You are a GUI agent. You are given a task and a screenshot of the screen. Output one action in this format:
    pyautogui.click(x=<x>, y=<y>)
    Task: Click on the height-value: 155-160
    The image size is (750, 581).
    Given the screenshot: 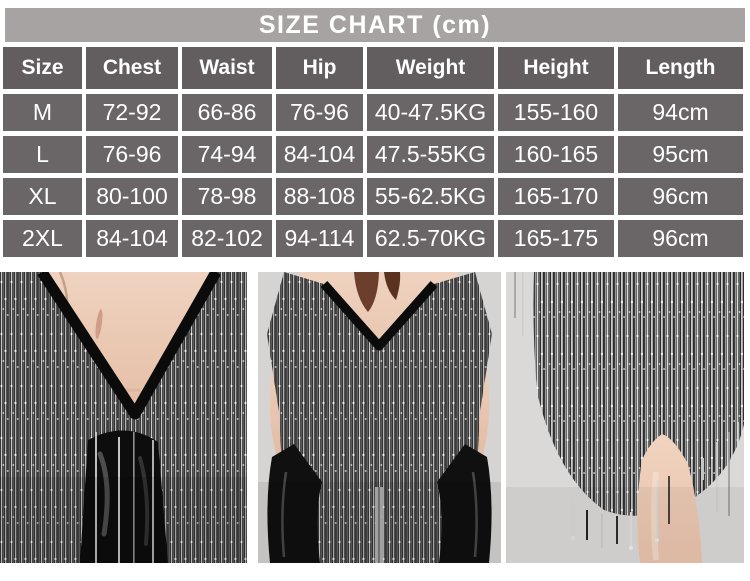 What is the action you would take?
    pyautogui.click(x=556, y=112)
    